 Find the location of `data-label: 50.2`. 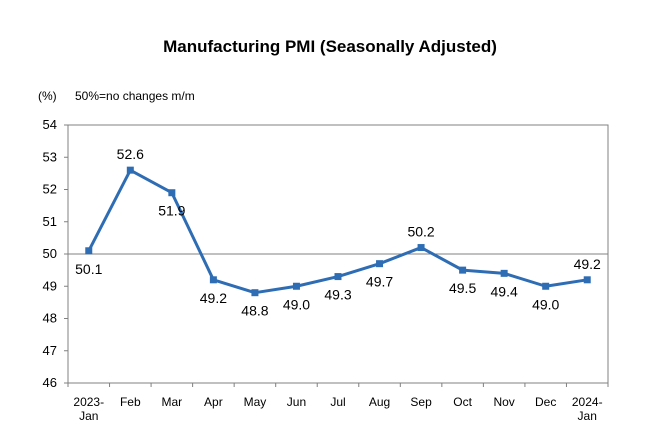

data-label: 50.2 is located at coordinates (420, 232).